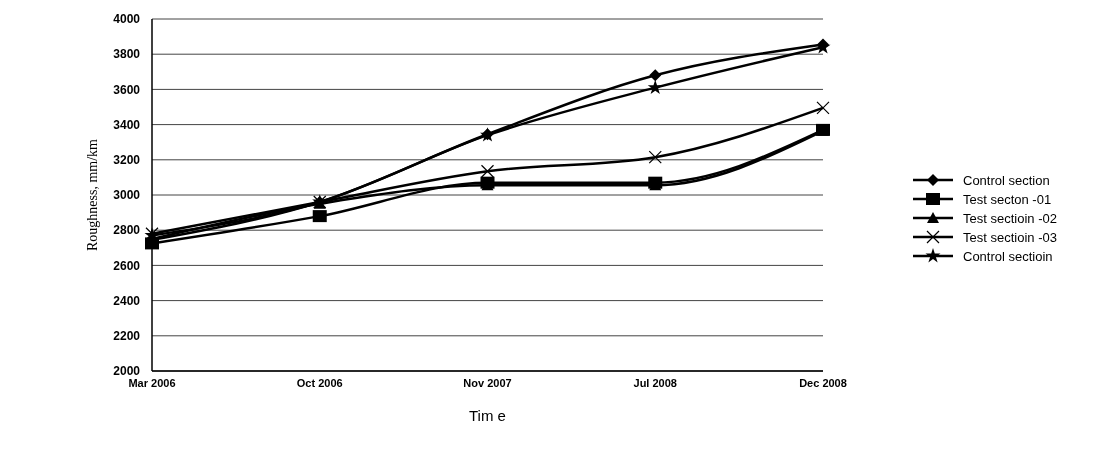 This screenshot has height=451, width=1118. I want to click on y-tick-label: 3200, so click(127, 160).